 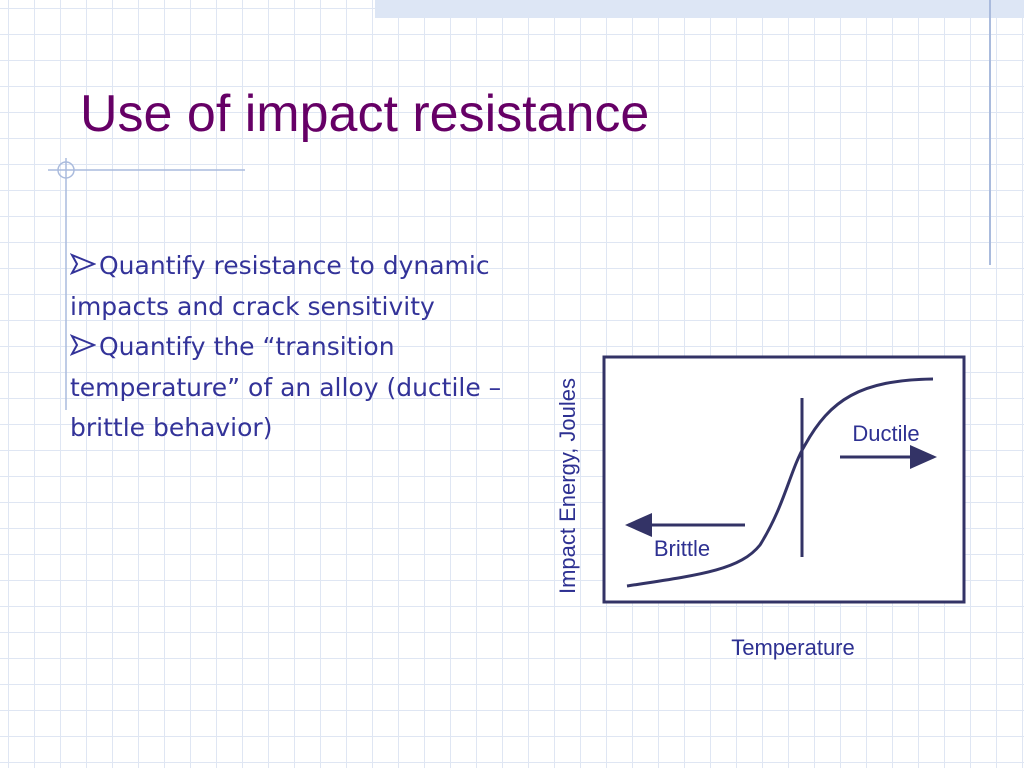 I want to click on transition-curve, so click(x=780, y=482).